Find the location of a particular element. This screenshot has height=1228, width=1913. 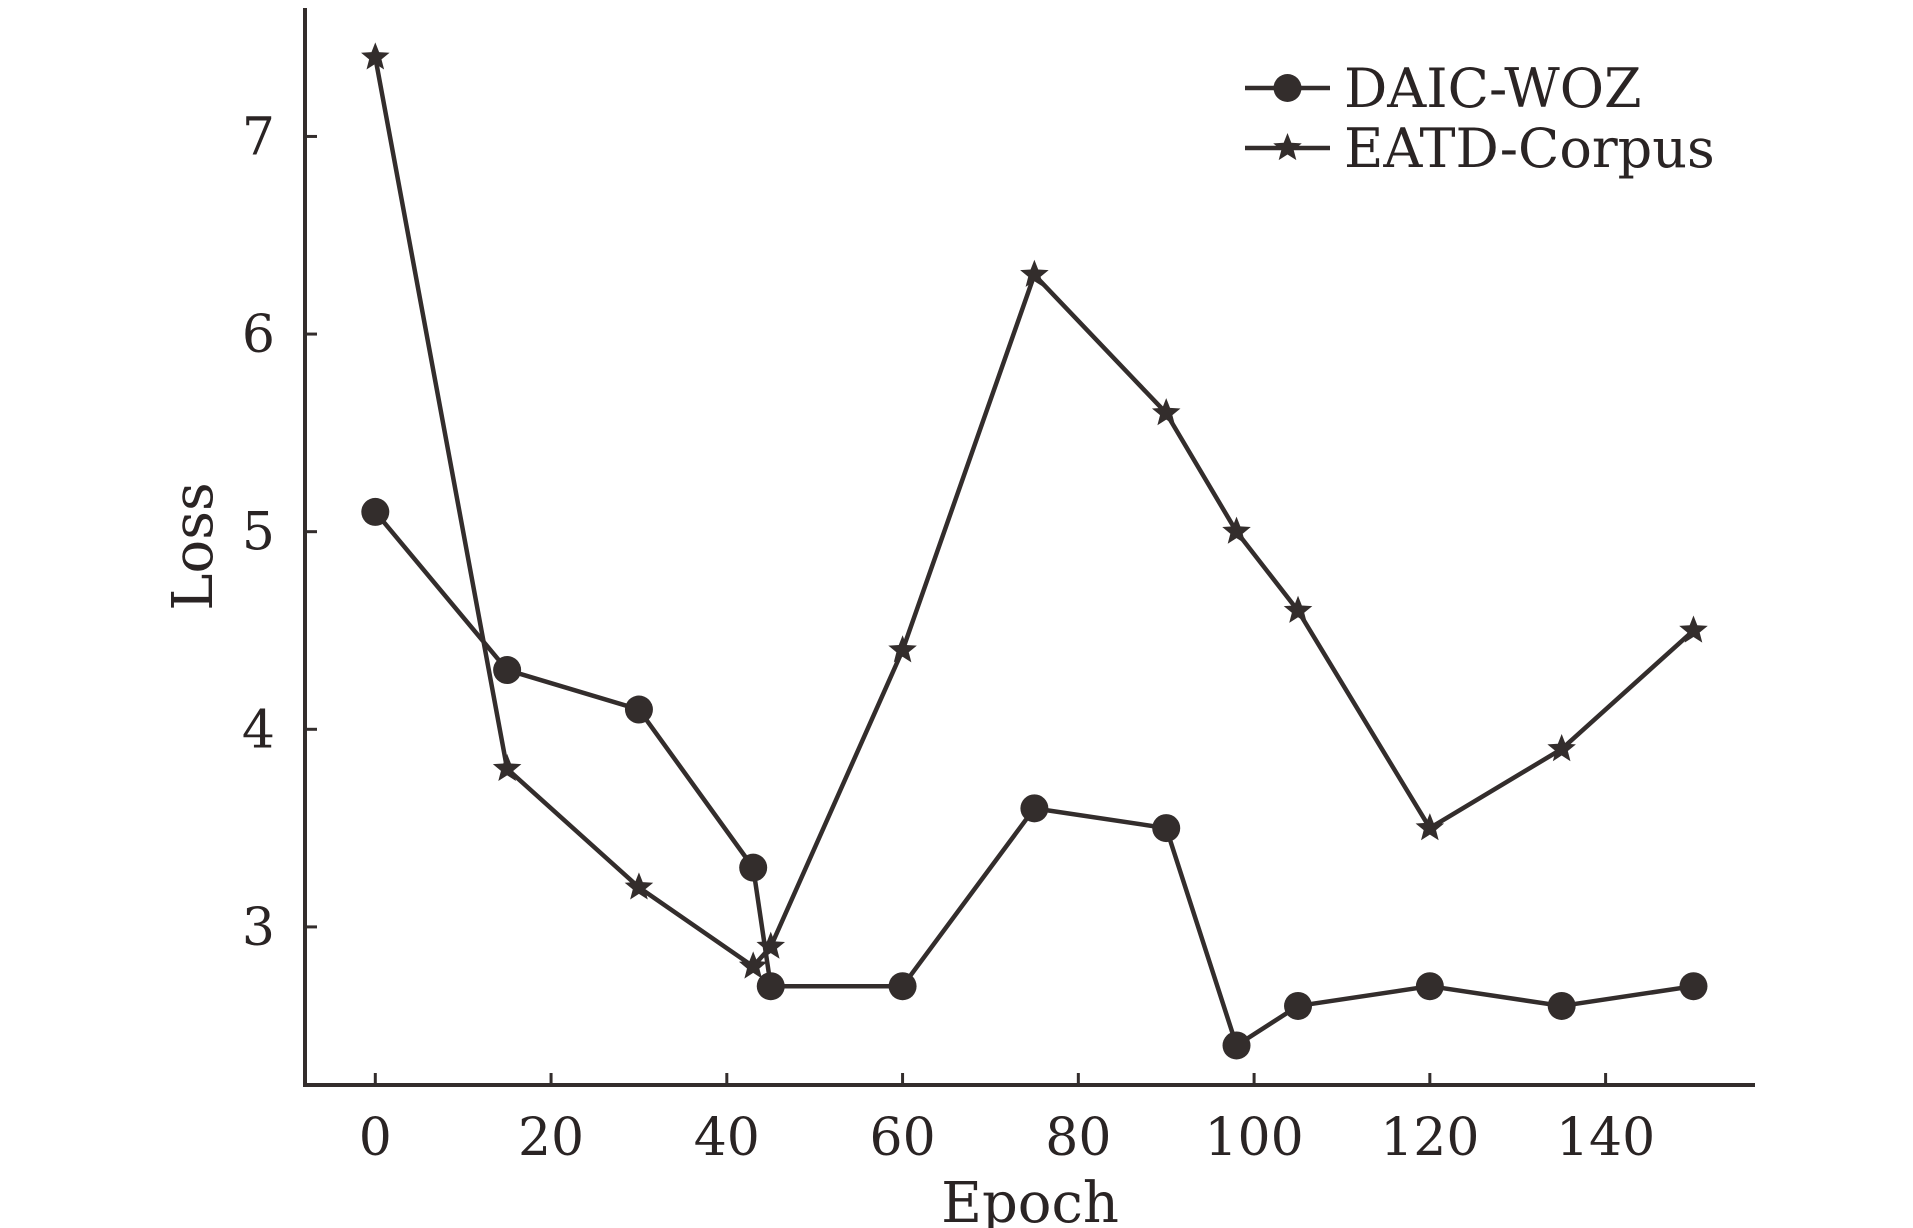

x-axis-label: Epoch is located at coordinates (1030, 1199).